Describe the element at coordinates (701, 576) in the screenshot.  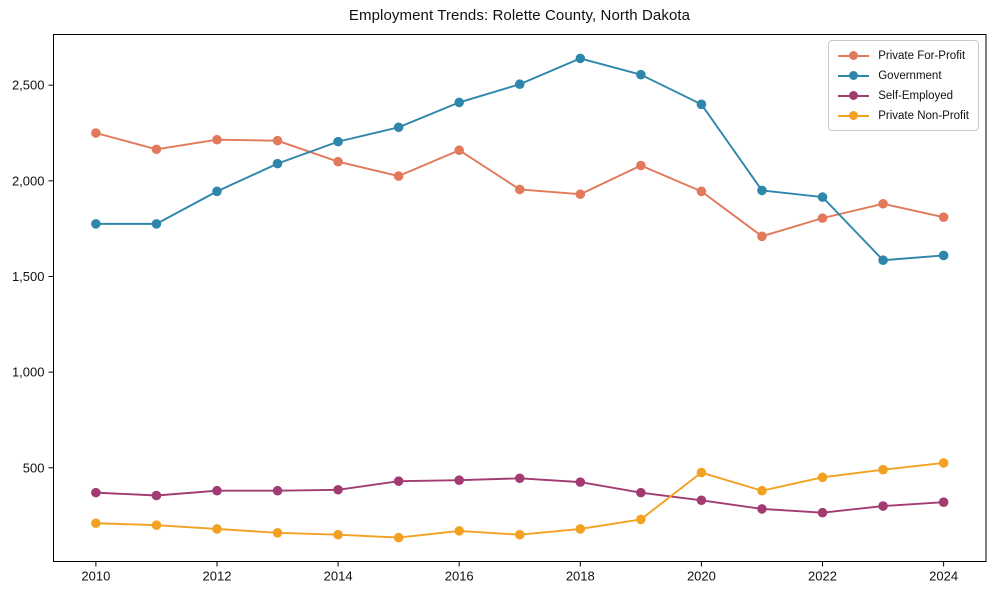
I see `x-tick-label: 2020` at that location.